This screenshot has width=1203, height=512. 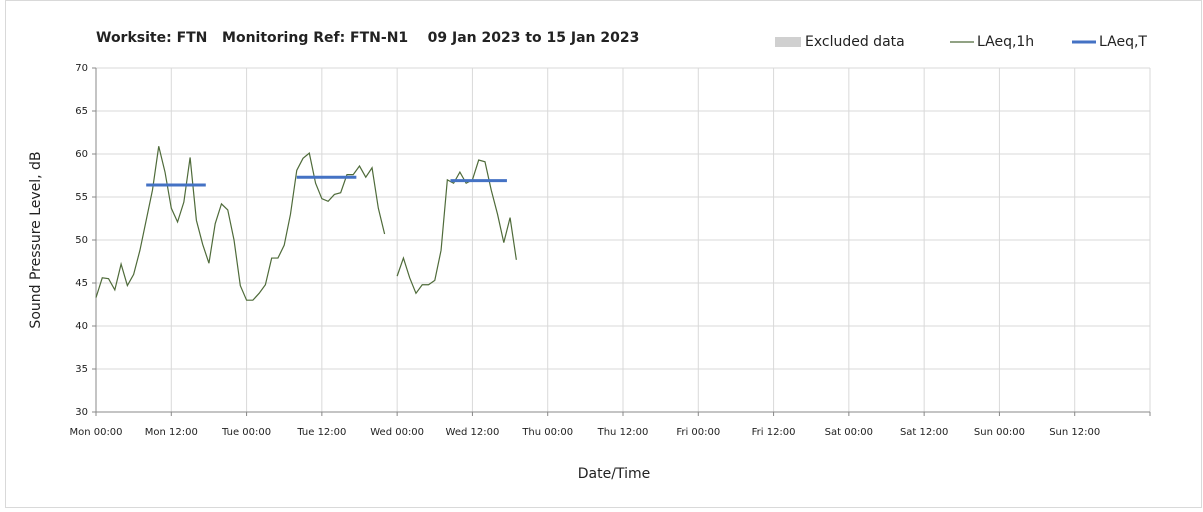 What do you see at coordinates (855, 42) in the screenshot?
I see `legend-label: Excluded data` at bounding box center [855, 42].